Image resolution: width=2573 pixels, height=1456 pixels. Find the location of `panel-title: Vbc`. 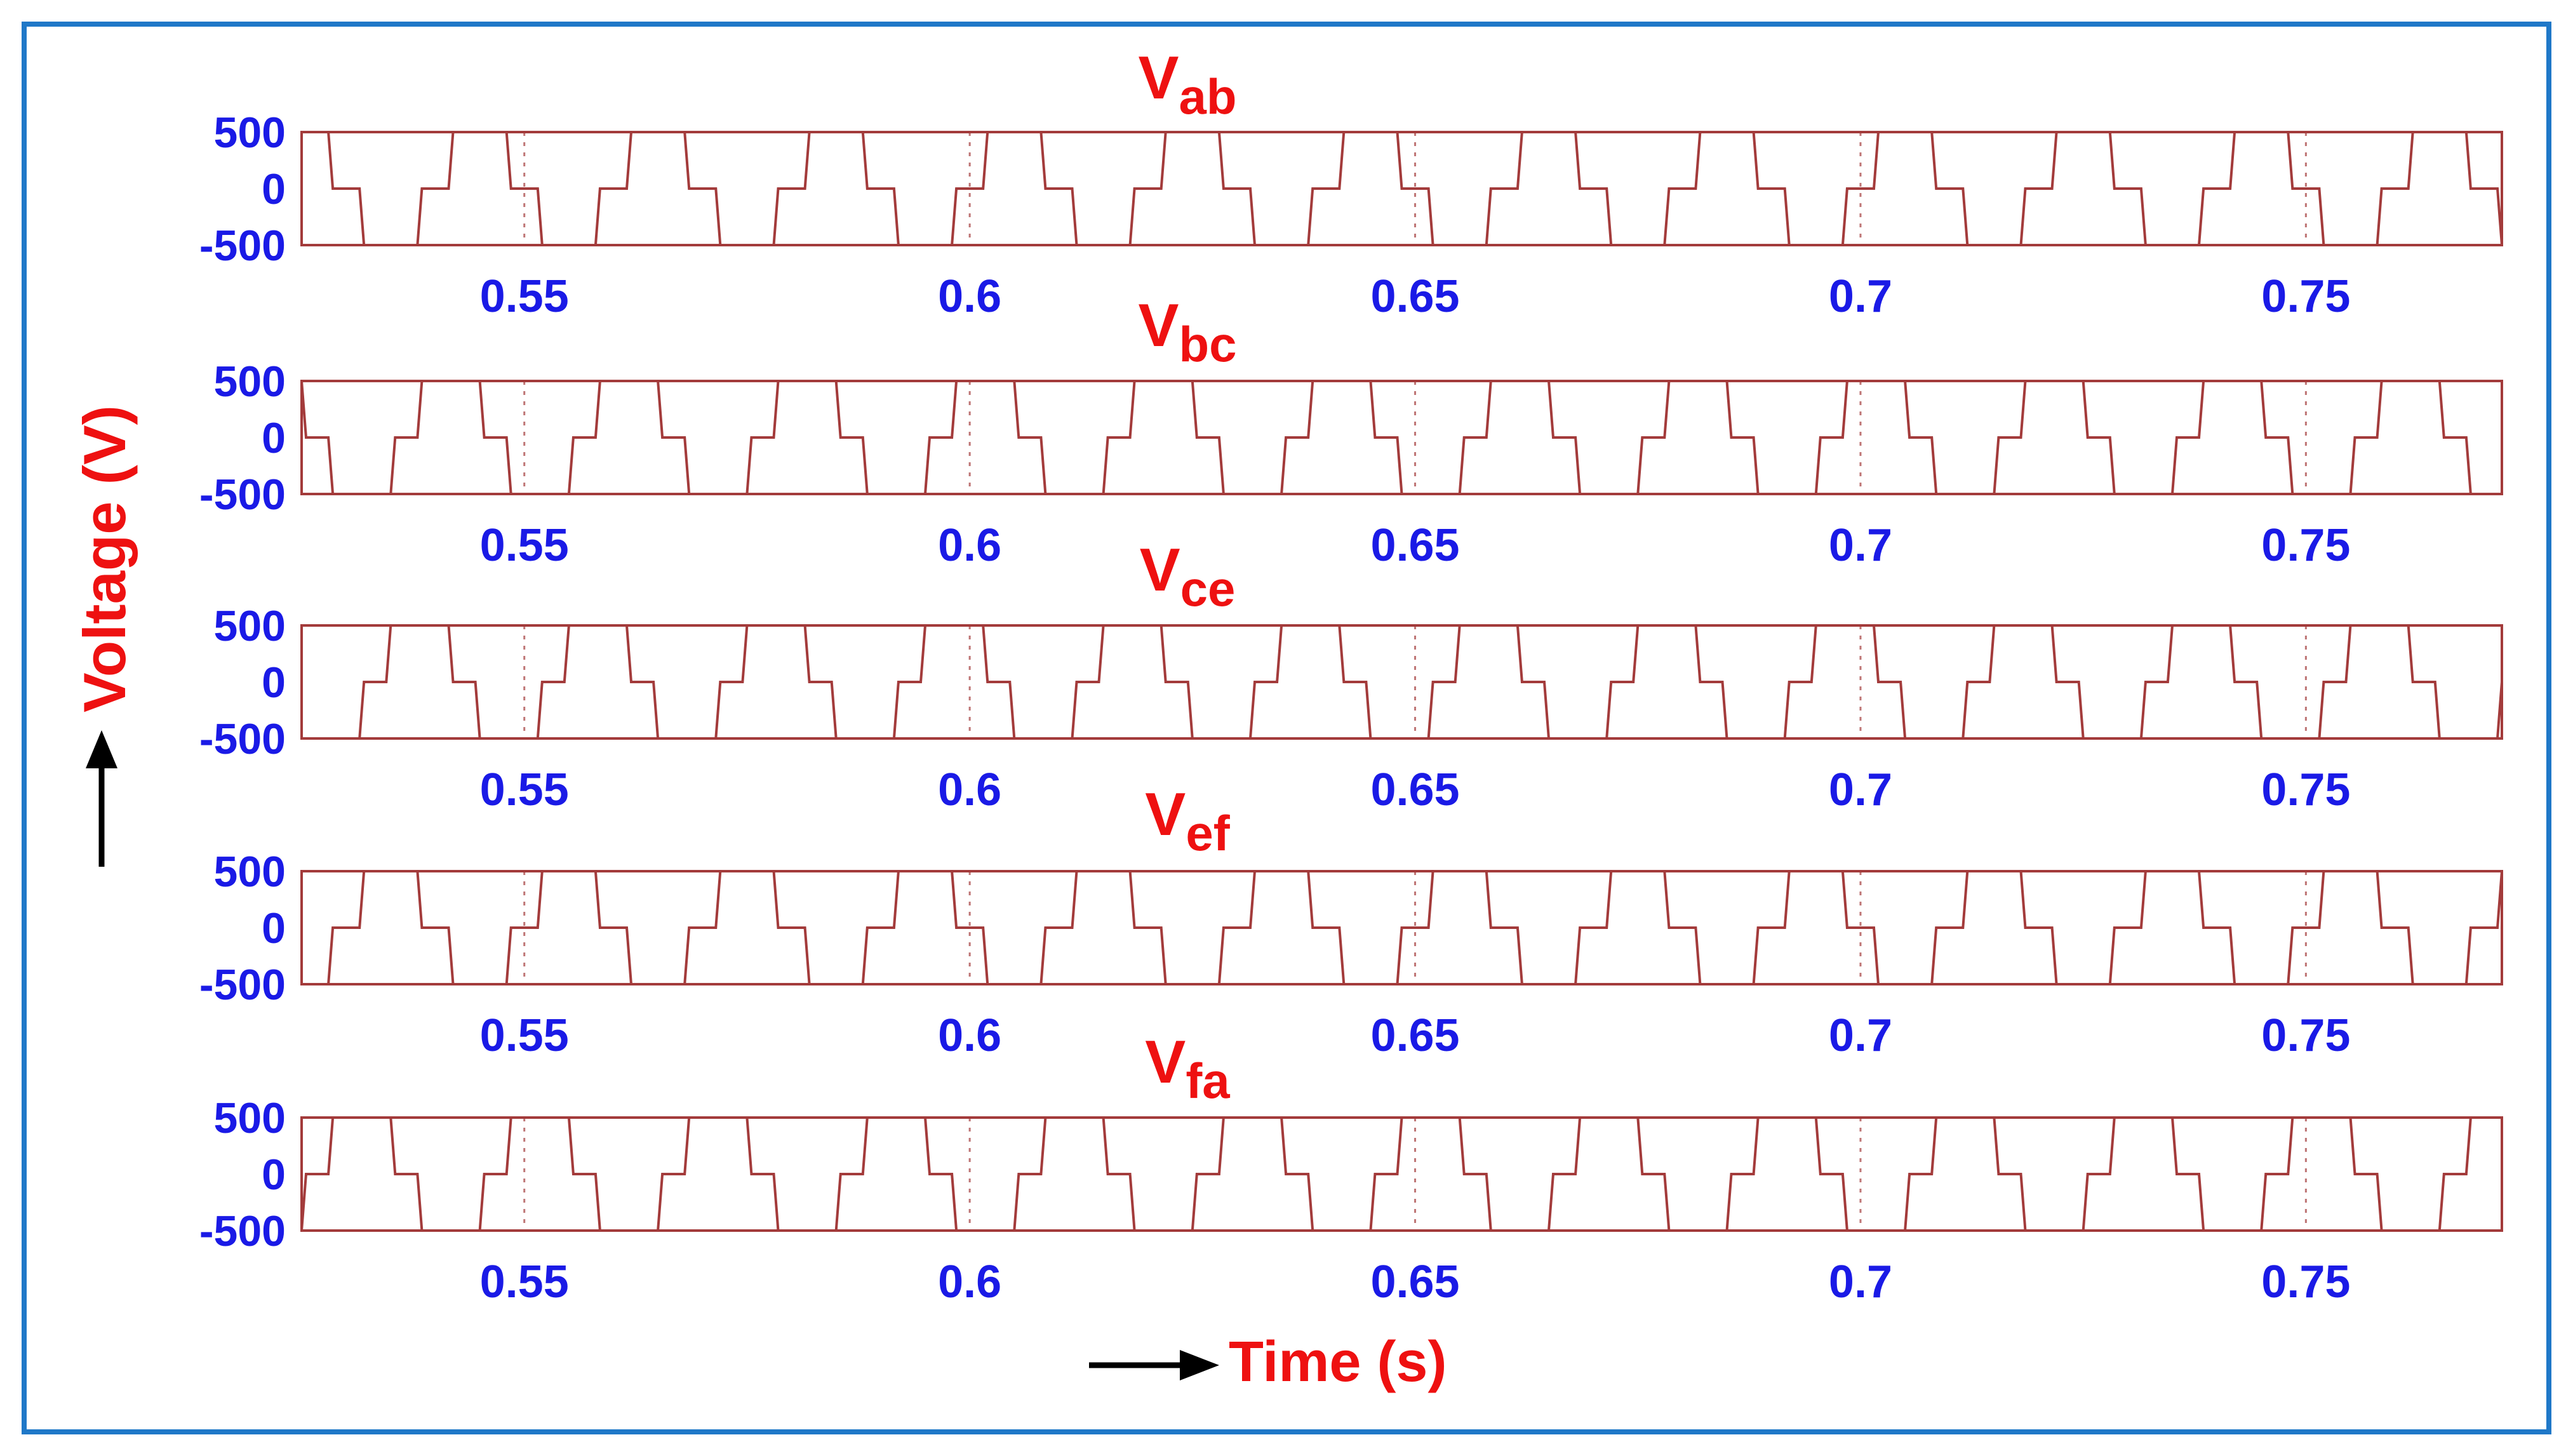

panel-title: Vbc is located at coordinates (1187, 331).